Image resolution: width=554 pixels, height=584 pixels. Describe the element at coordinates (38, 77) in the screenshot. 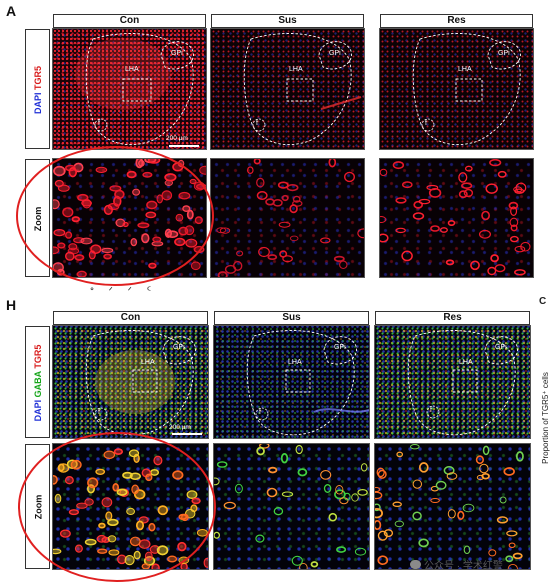

I see `tgr5-label: TGR5` at that location.